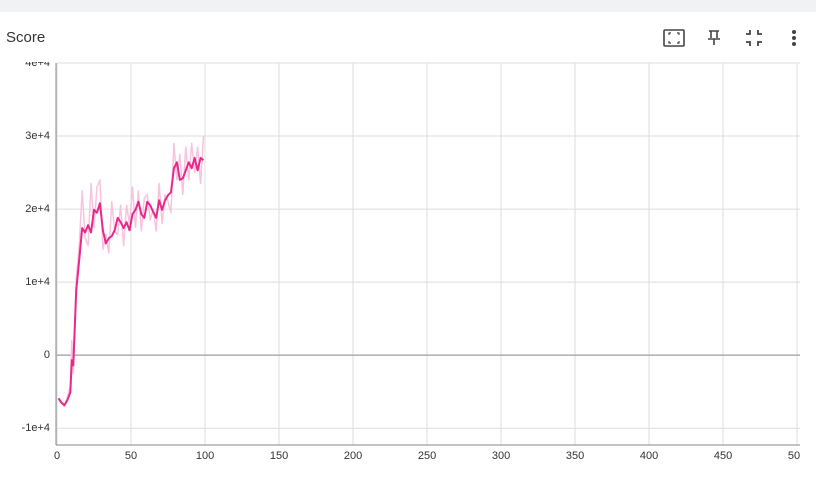 Image resolution: width=816 pixels, height=483 pixels. I want to click on y-tick-label: -1e+4, so click(36, 428).